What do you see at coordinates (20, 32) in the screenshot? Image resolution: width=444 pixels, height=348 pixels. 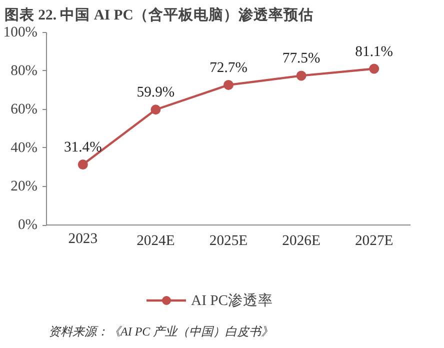 I see `y-tick-label: 100%` at bounding box center [20, 32].